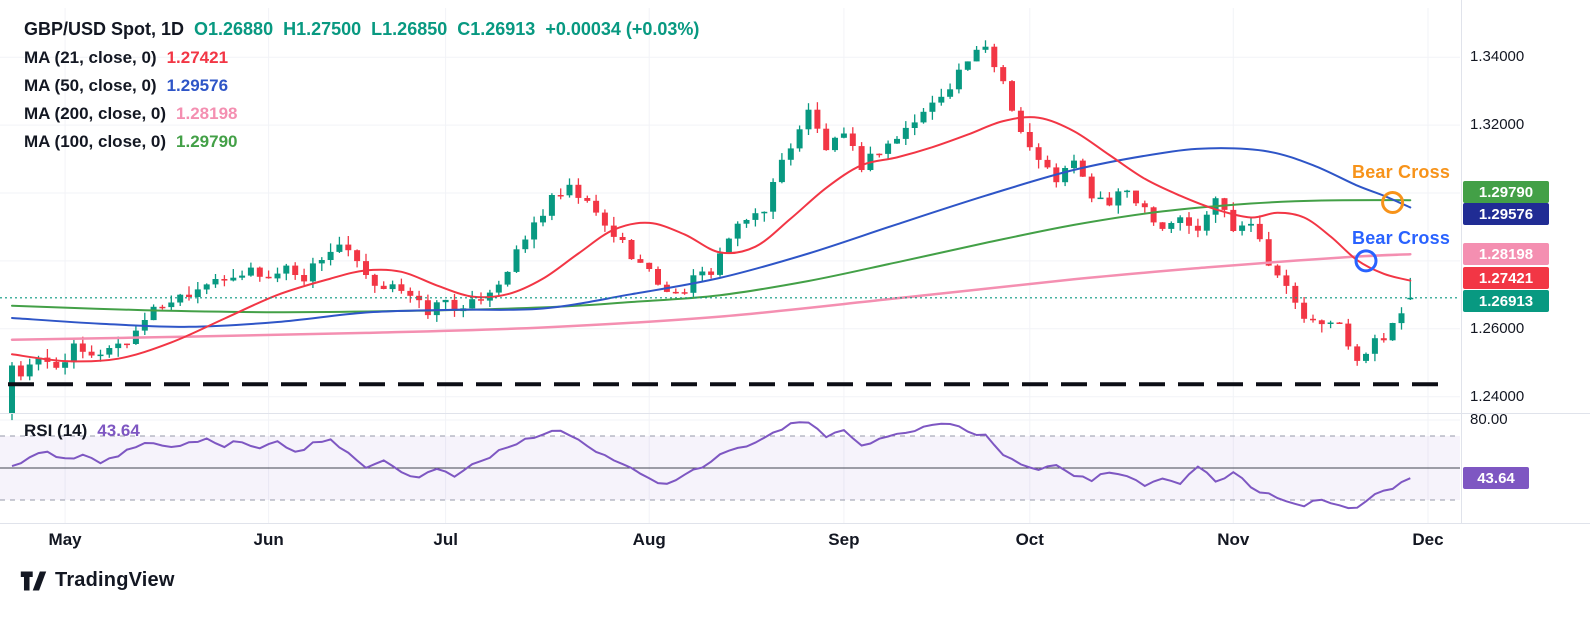 Image resolution: width=1590 pixels, height=620 pixels. Describe the element at coordinates (1506, 214) in the screenshot. I see `price-badge-ma50: 1.29576` at that location.